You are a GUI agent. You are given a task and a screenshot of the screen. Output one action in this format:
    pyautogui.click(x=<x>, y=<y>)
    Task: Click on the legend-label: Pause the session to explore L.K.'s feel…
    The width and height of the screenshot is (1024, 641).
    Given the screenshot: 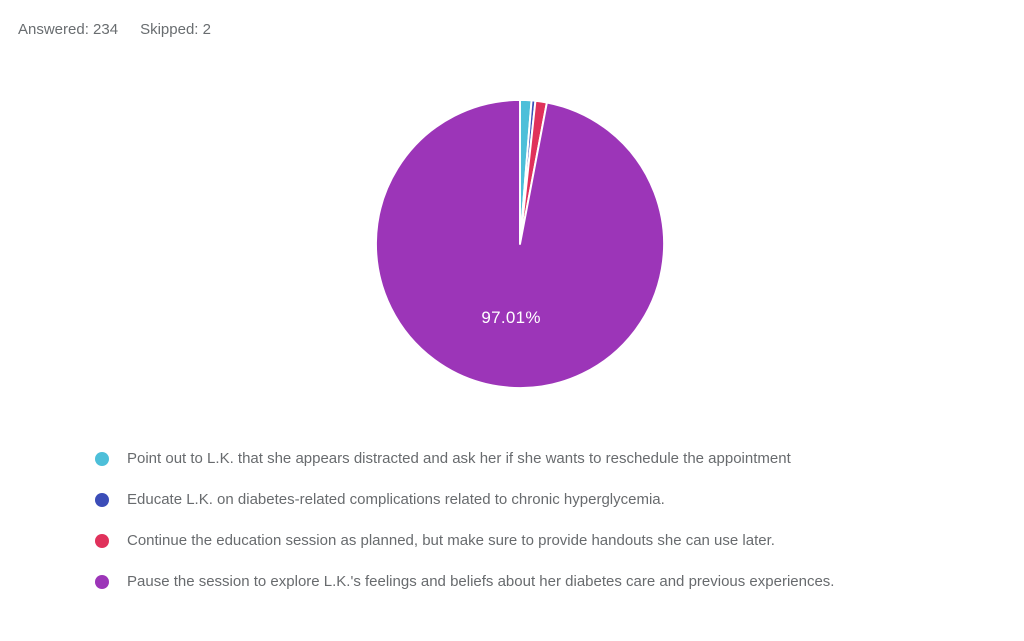 What is the action you would take?
    pyautogui.click(x=481, y=581)
    